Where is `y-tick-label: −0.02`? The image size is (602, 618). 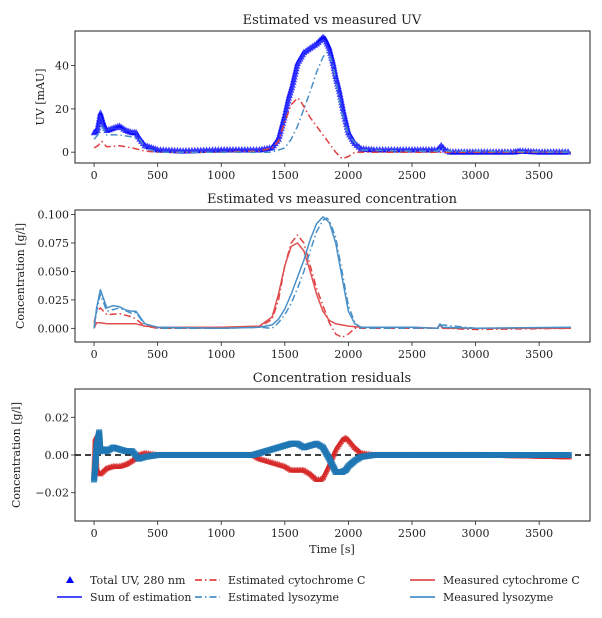
y-tick-label: −0.02 is located at coordinates (52, 493).